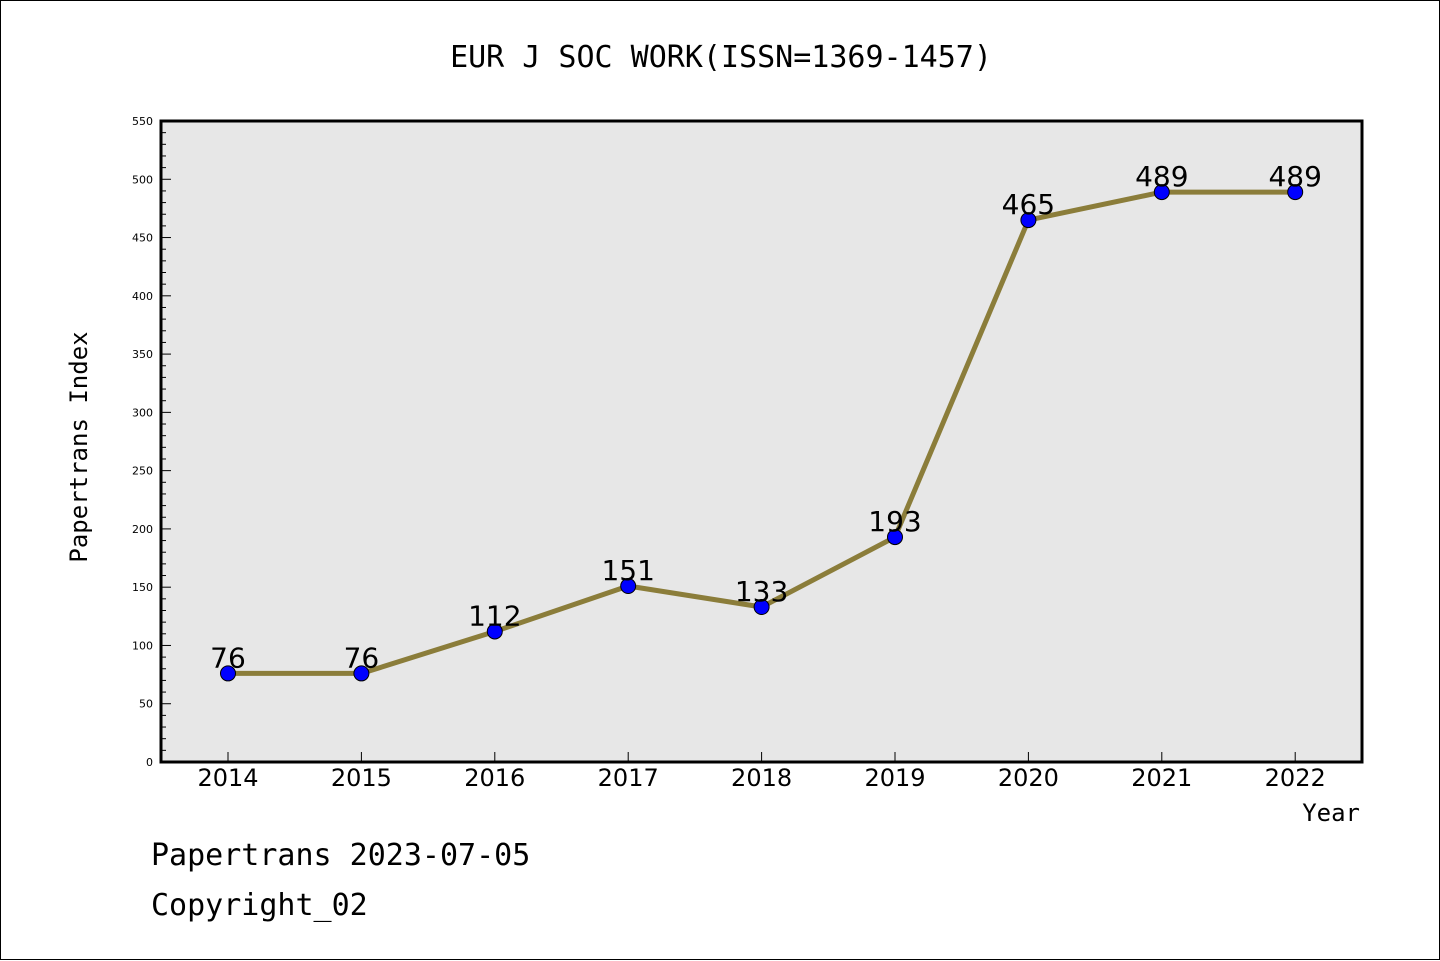  What do you see at coordinates (761, 591) in the screenshot?
I see `data-label: 133` at bounding box center [761, 591].